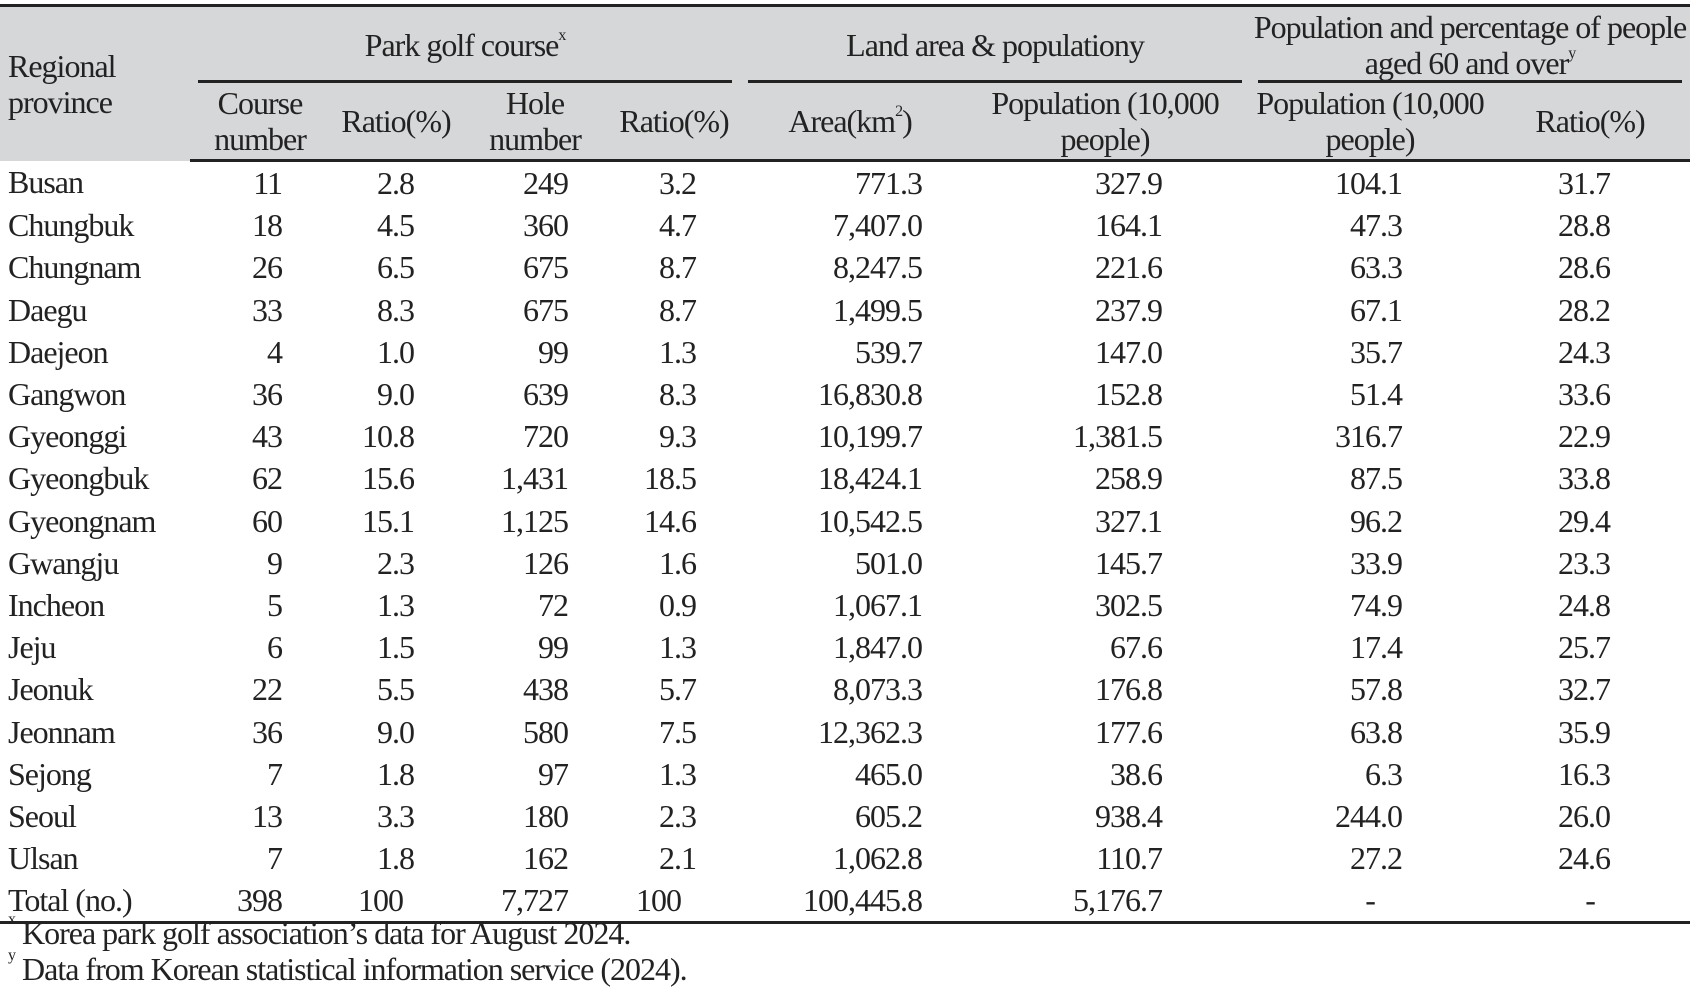  Describe the element at coordinates (878, 689) in the screenshot. I see `area-cell: 8,073.3` at that location.